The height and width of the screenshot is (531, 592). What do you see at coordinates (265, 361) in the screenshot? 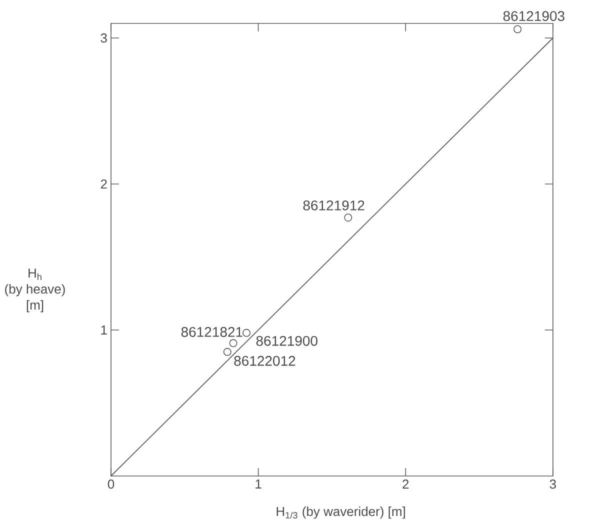
I see `annotation: 86122012` at bounding box center [265, 361].